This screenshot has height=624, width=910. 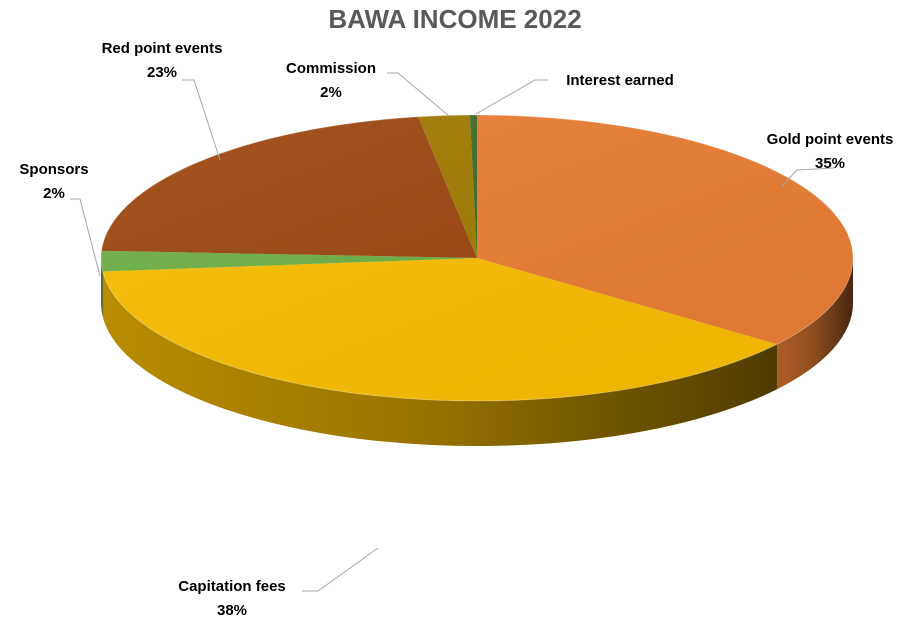 What do you see at coordinates (331, 92) in the screenshot?
I see `slice-percent-commission: 2%` at bounding box center [331, 92].